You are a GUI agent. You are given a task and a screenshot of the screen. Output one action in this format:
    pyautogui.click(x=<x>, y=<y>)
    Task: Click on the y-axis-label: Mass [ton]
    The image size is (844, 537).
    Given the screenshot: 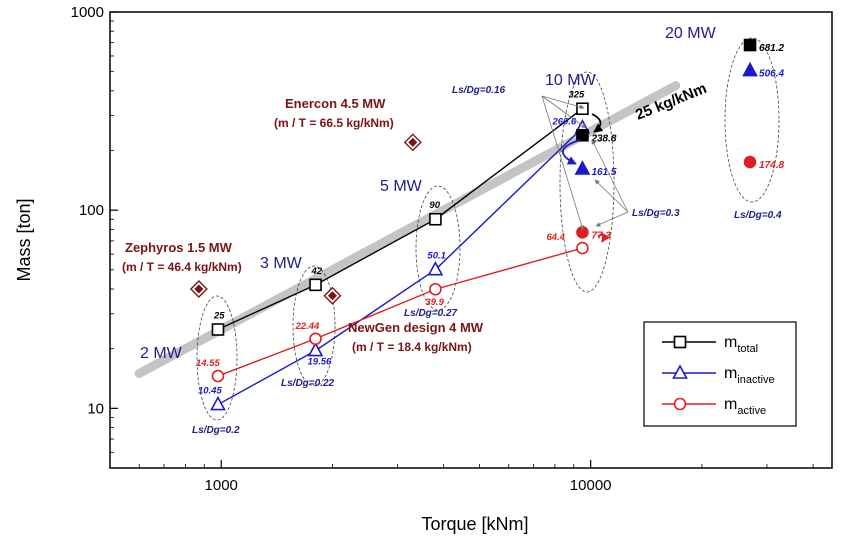 What is the action you would take?
    pyautogui.click(x=24, y=239)
    